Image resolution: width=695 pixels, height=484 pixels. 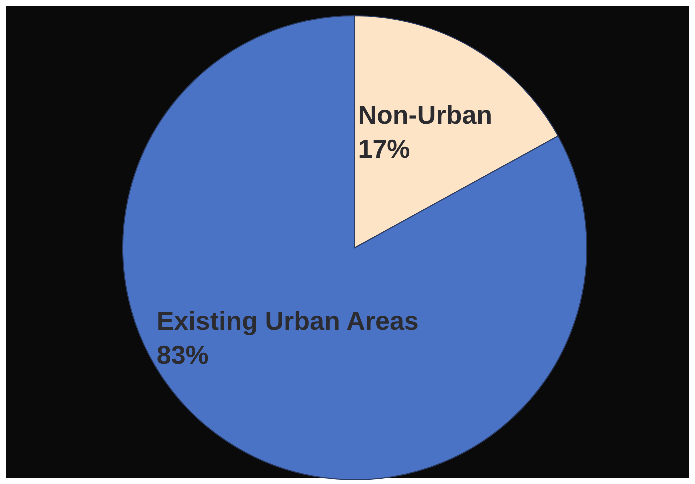 What do you see at coordinates (384, 149) in the screenshot?
I see `data-label: 17%` at bounding box center [384, 149].